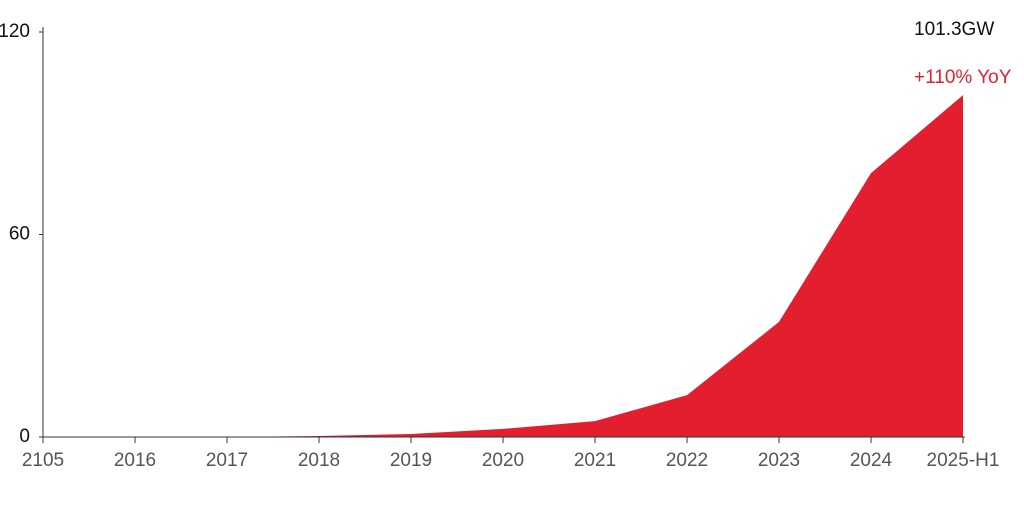 The width and height of the screenshot is (1024, 515). I want to click on x-tick-label: 2022, so click(687, 460).